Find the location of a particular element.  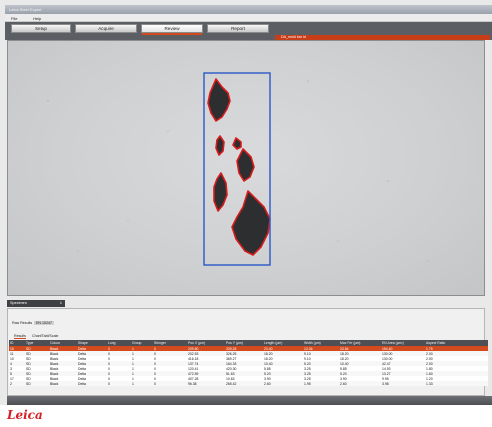

col-en-area: EN Area (µm²) is located at coordinates (403, 343).